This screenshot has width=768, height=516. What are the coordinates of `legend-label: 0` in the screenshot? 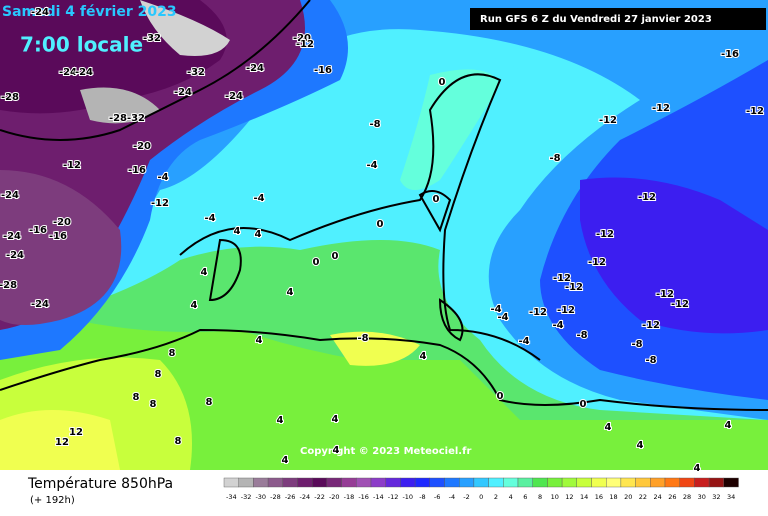 It's located at (481, 497).